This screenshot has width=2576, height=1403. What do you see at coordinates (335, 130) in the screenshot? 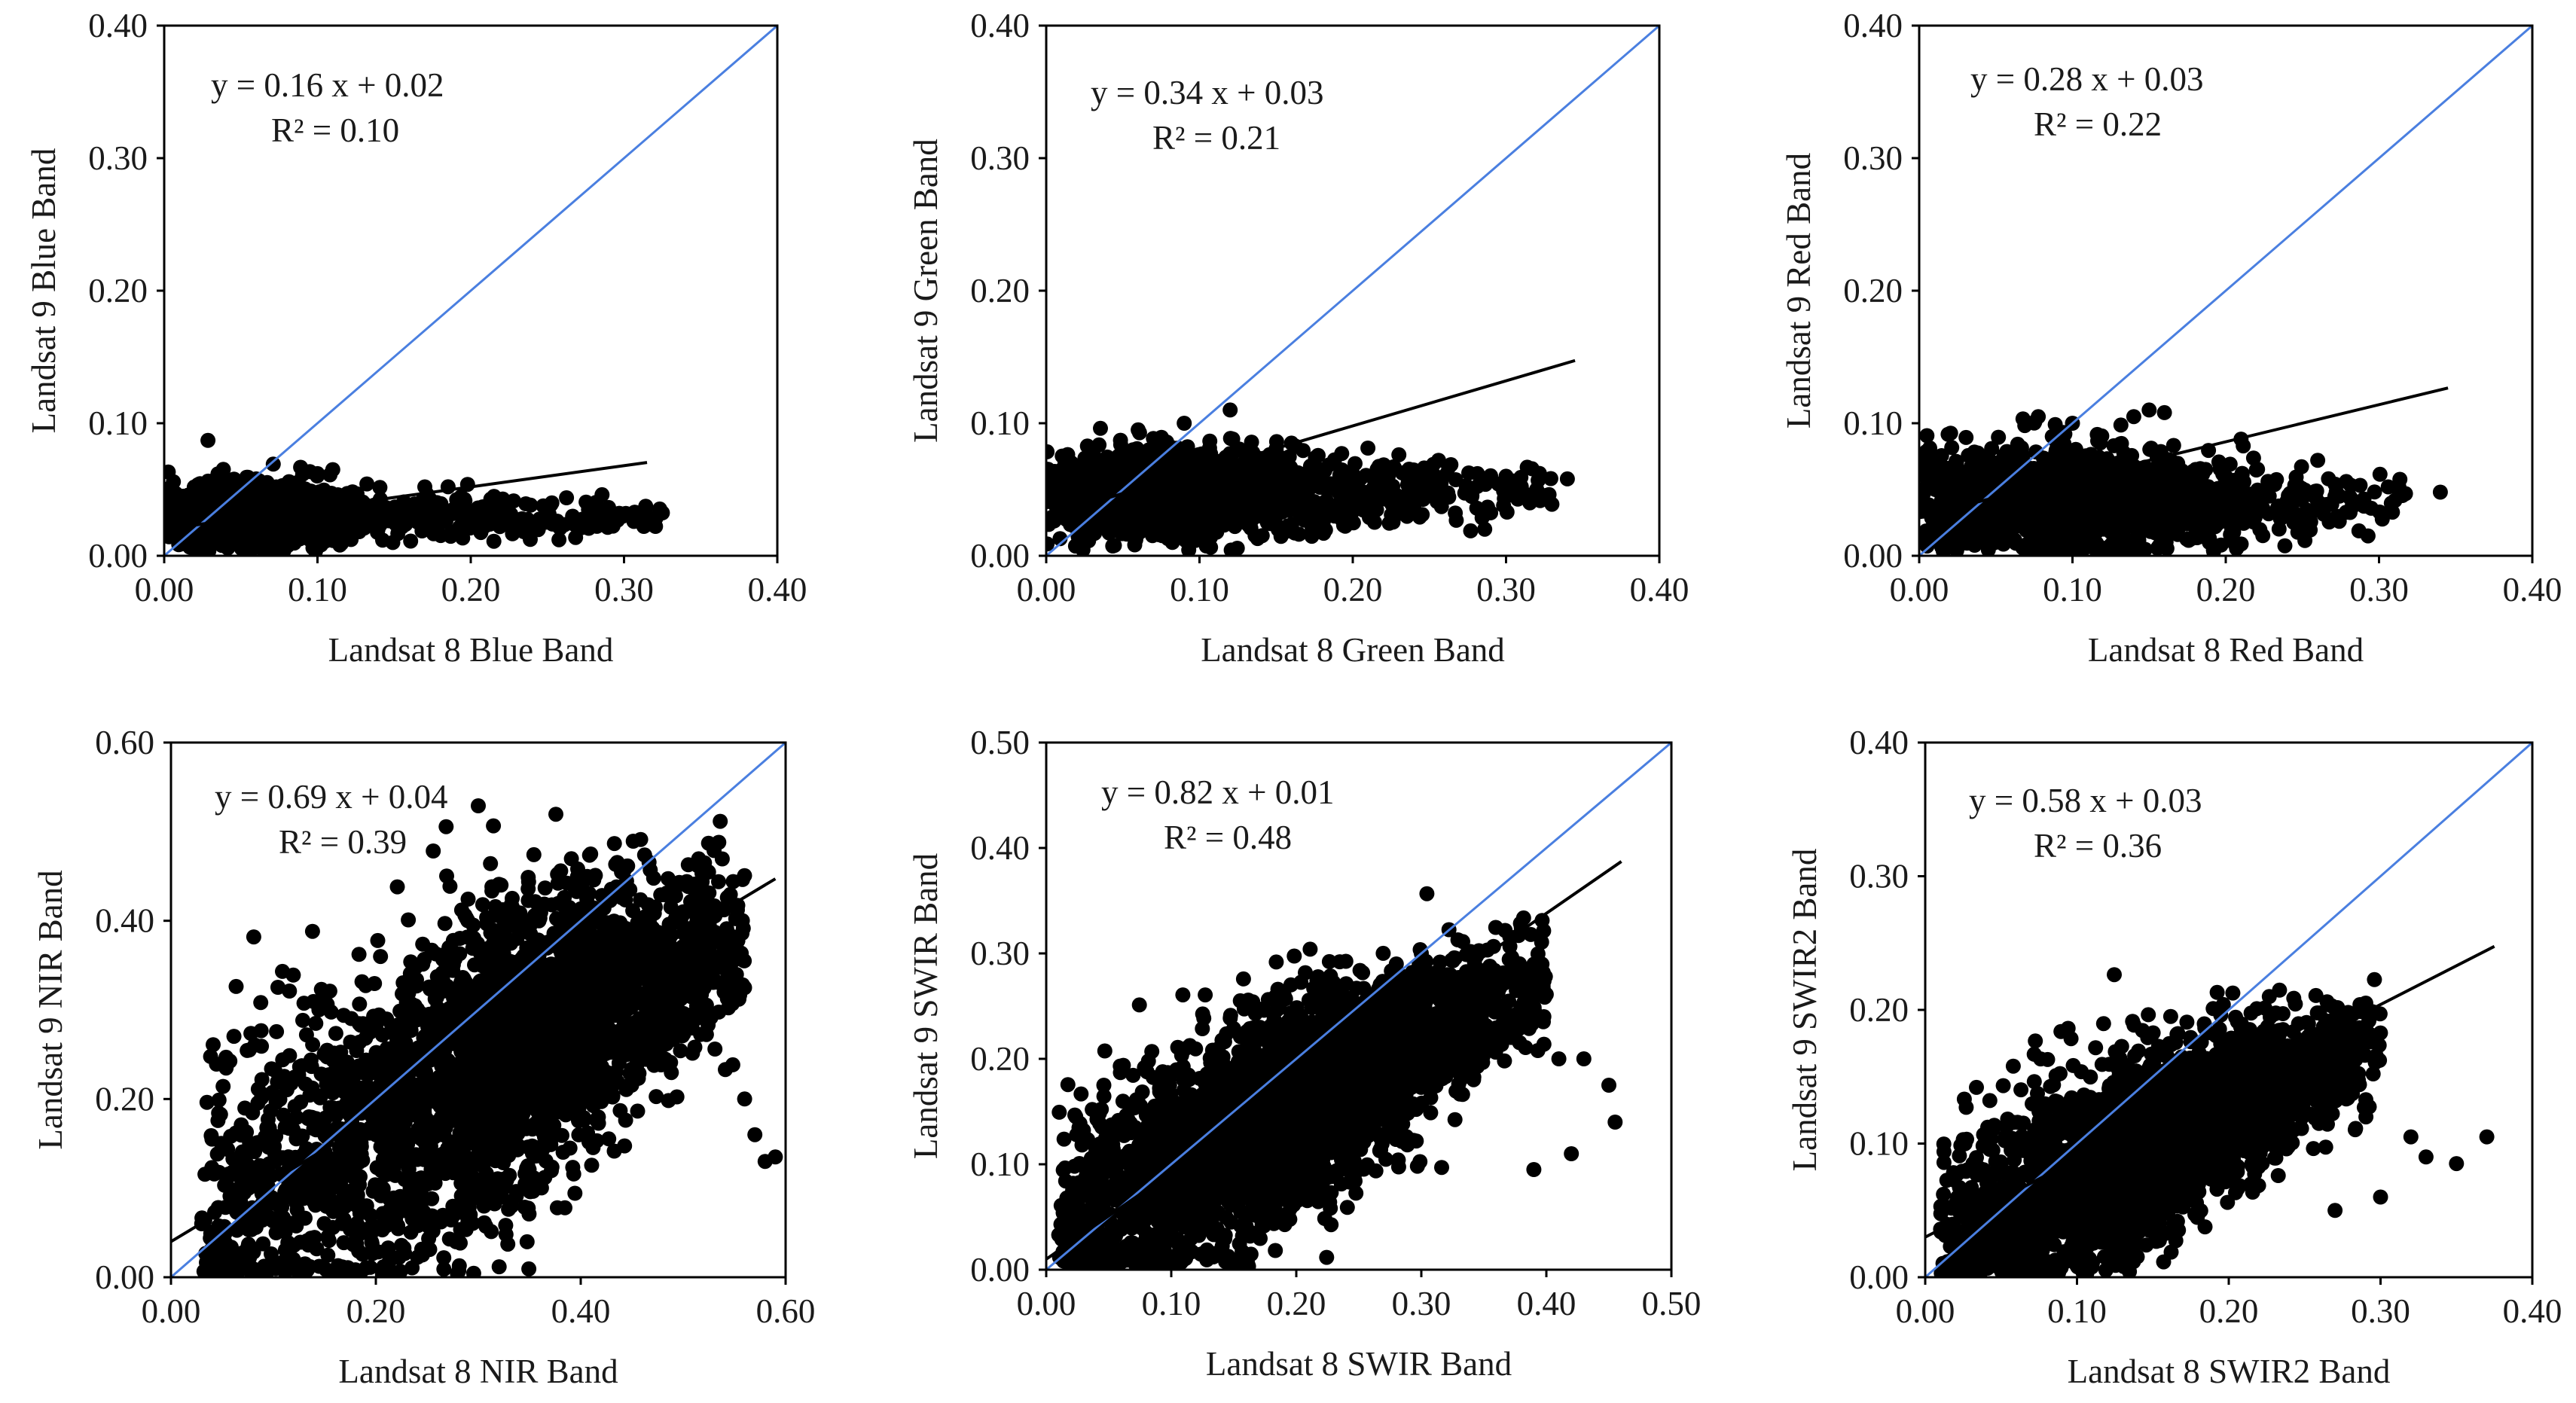
I see `r-squared-label: R² = 0.10` at bounding box center [335, 130].